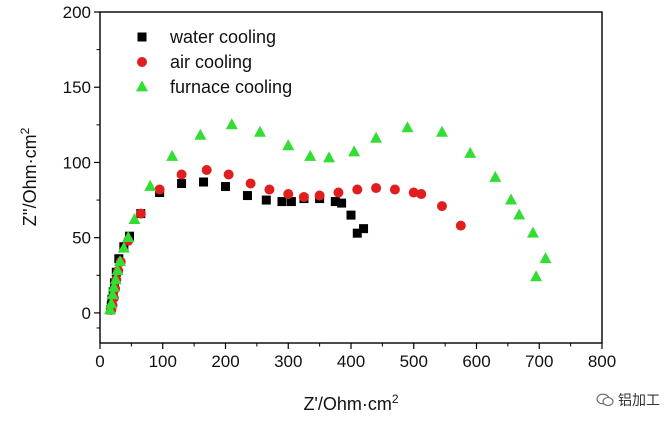 This screenshot has height=421, width=668. What do you see at coordinates (163, 361) in the screenshot?
I see `x-tick-label: 100` at bounding box center [163, 361].